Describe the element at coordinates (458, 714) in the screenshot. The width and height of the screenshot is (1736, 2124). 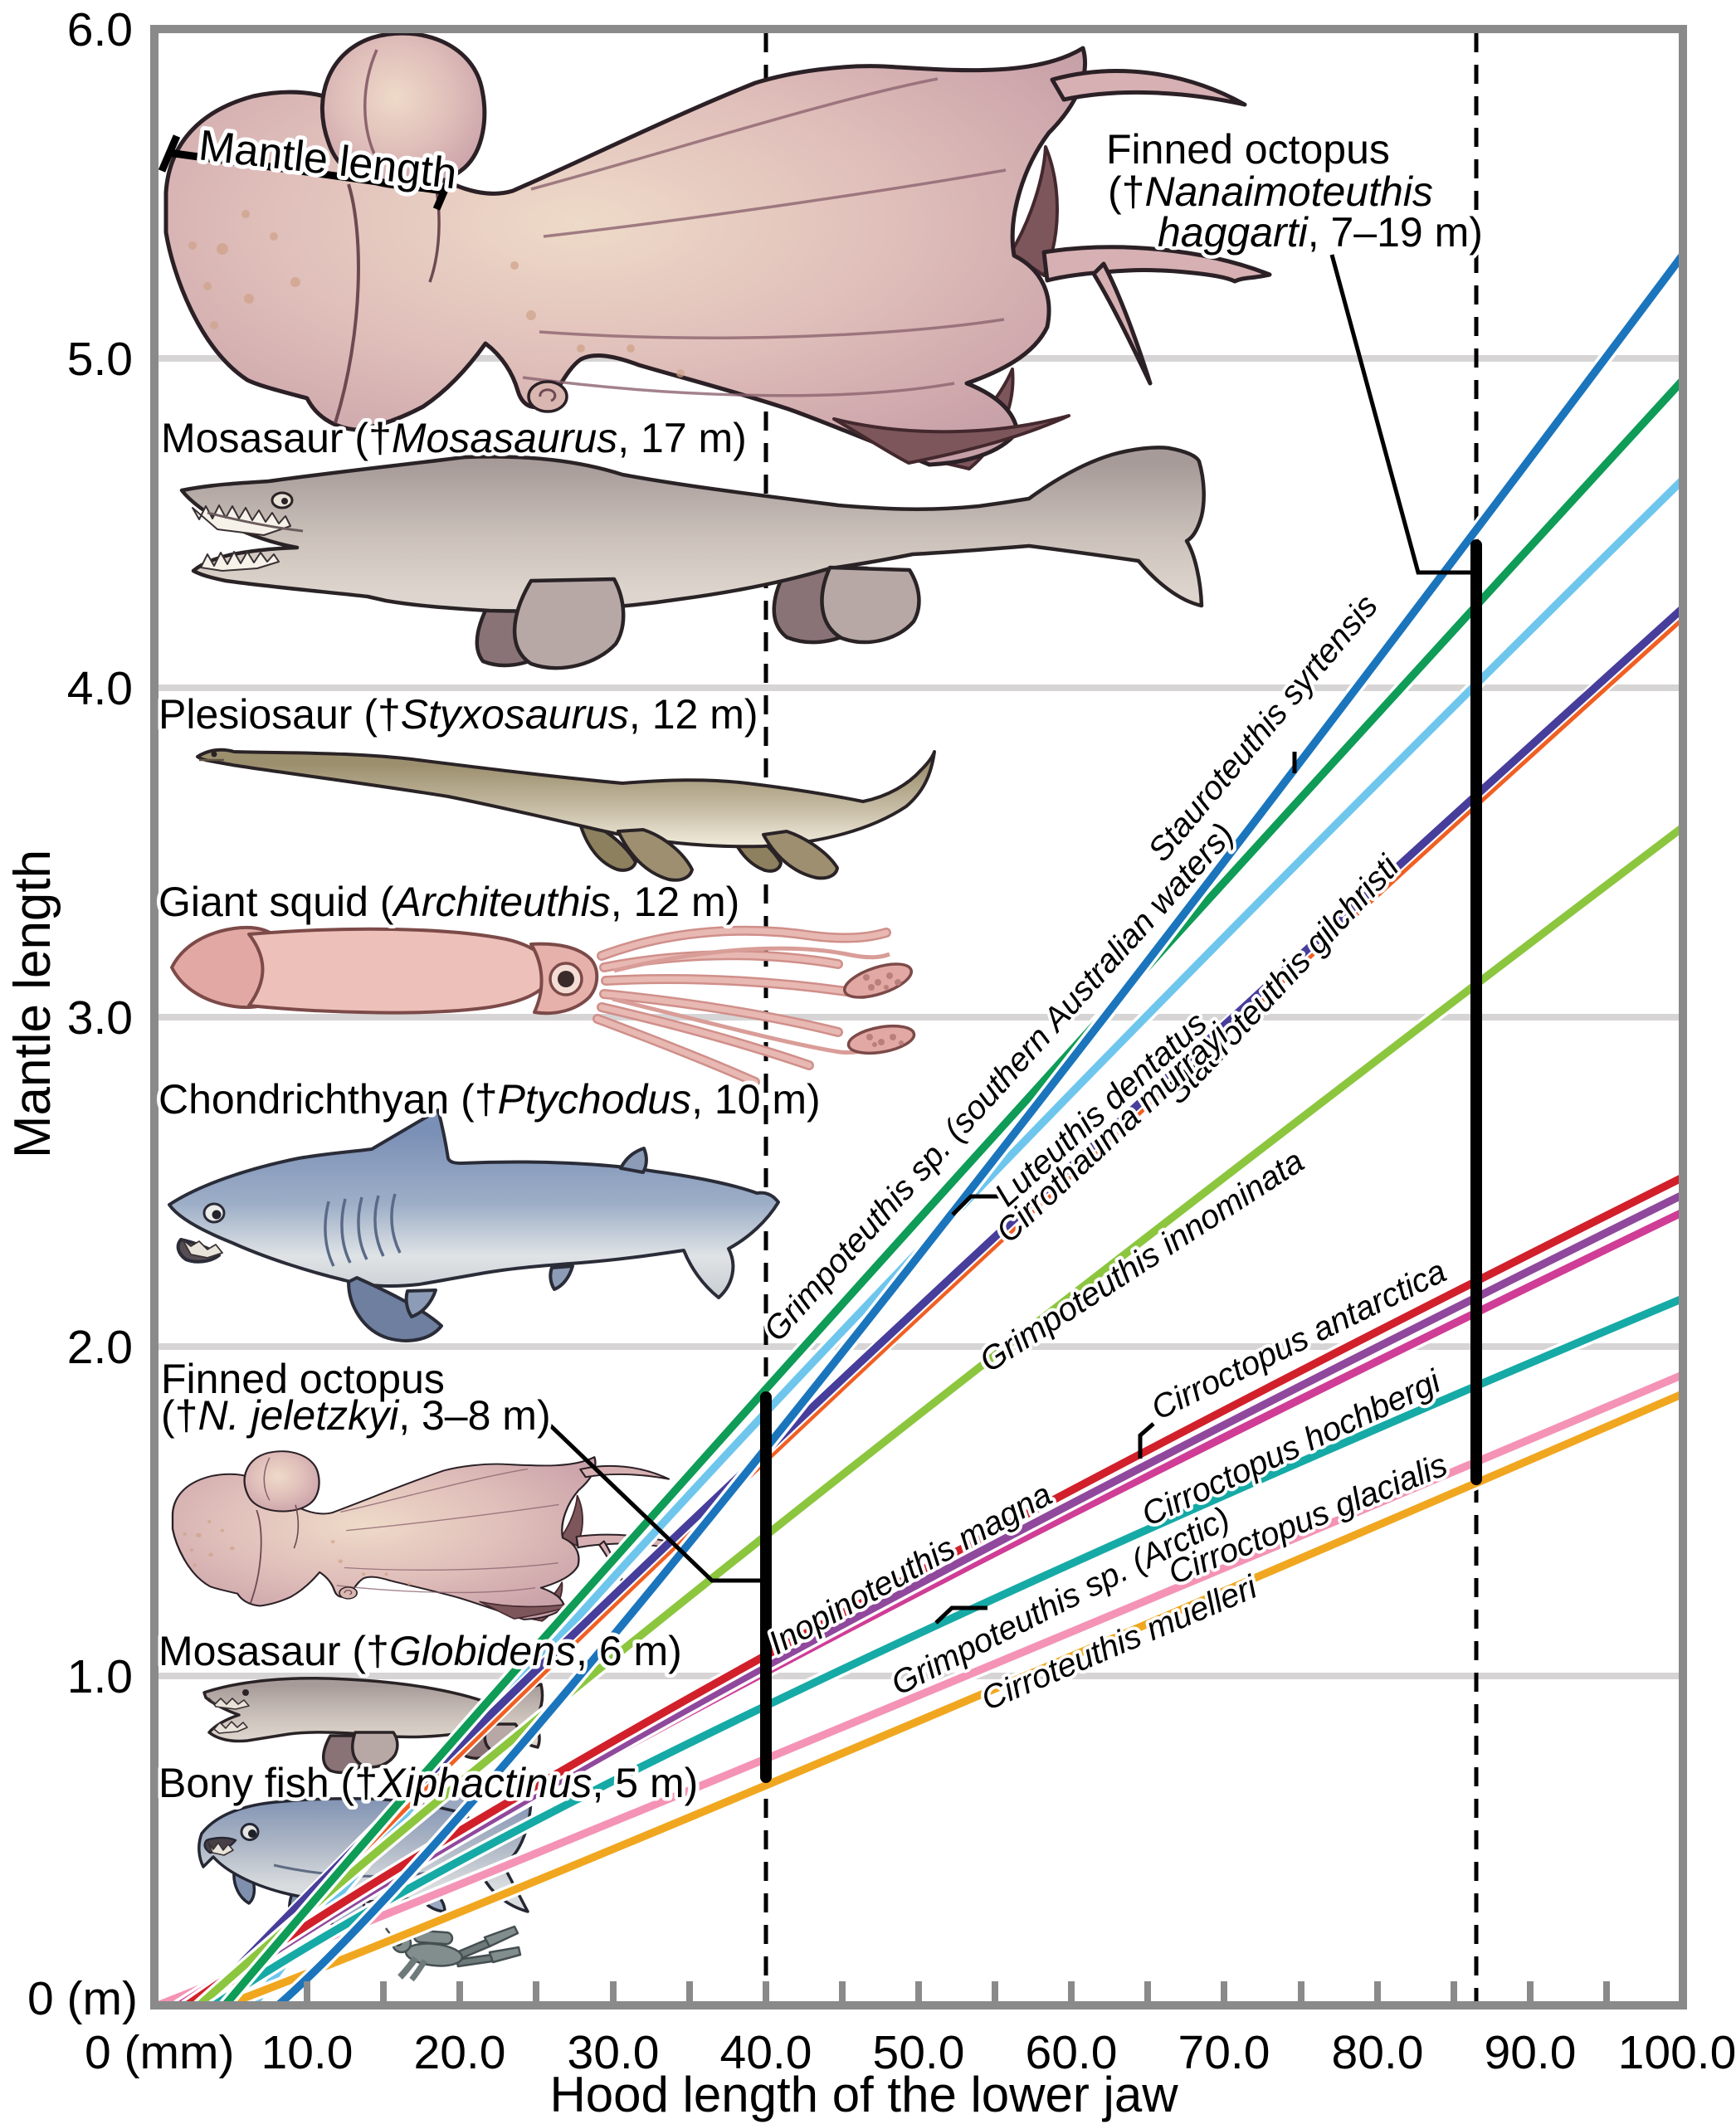
I see `svg-text:Plesiosaur (†Styxosaurus, 12 m: Plesiosaur (†Styxosaurus, 12 m)` at that location.